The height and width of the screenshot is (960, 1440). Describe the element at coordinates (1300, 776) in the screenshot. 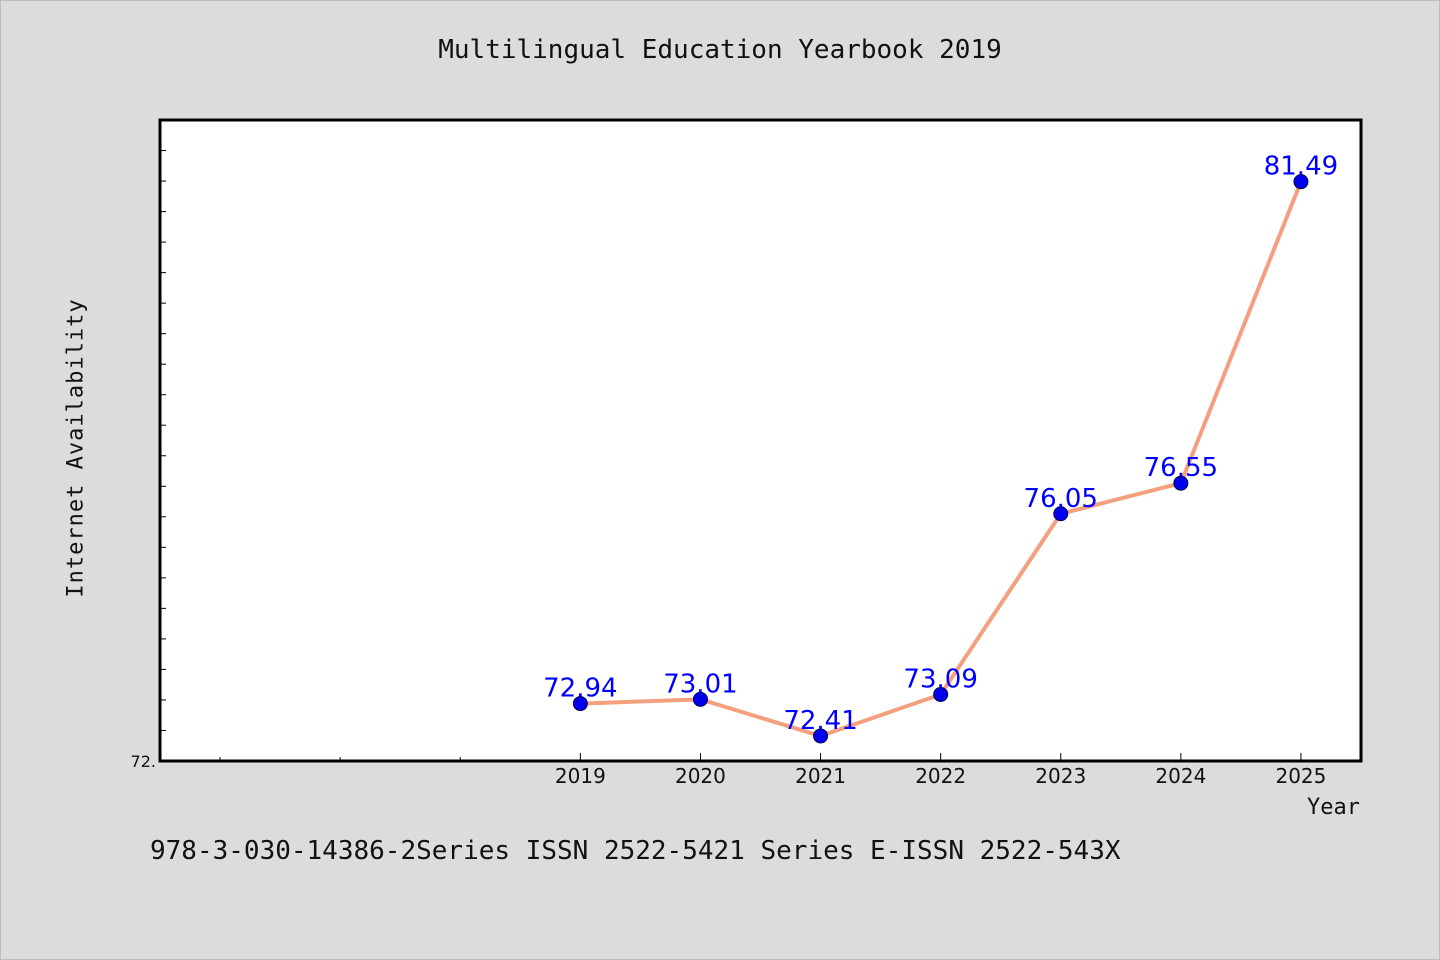

I see `x-tick-label: 2025` at that location.